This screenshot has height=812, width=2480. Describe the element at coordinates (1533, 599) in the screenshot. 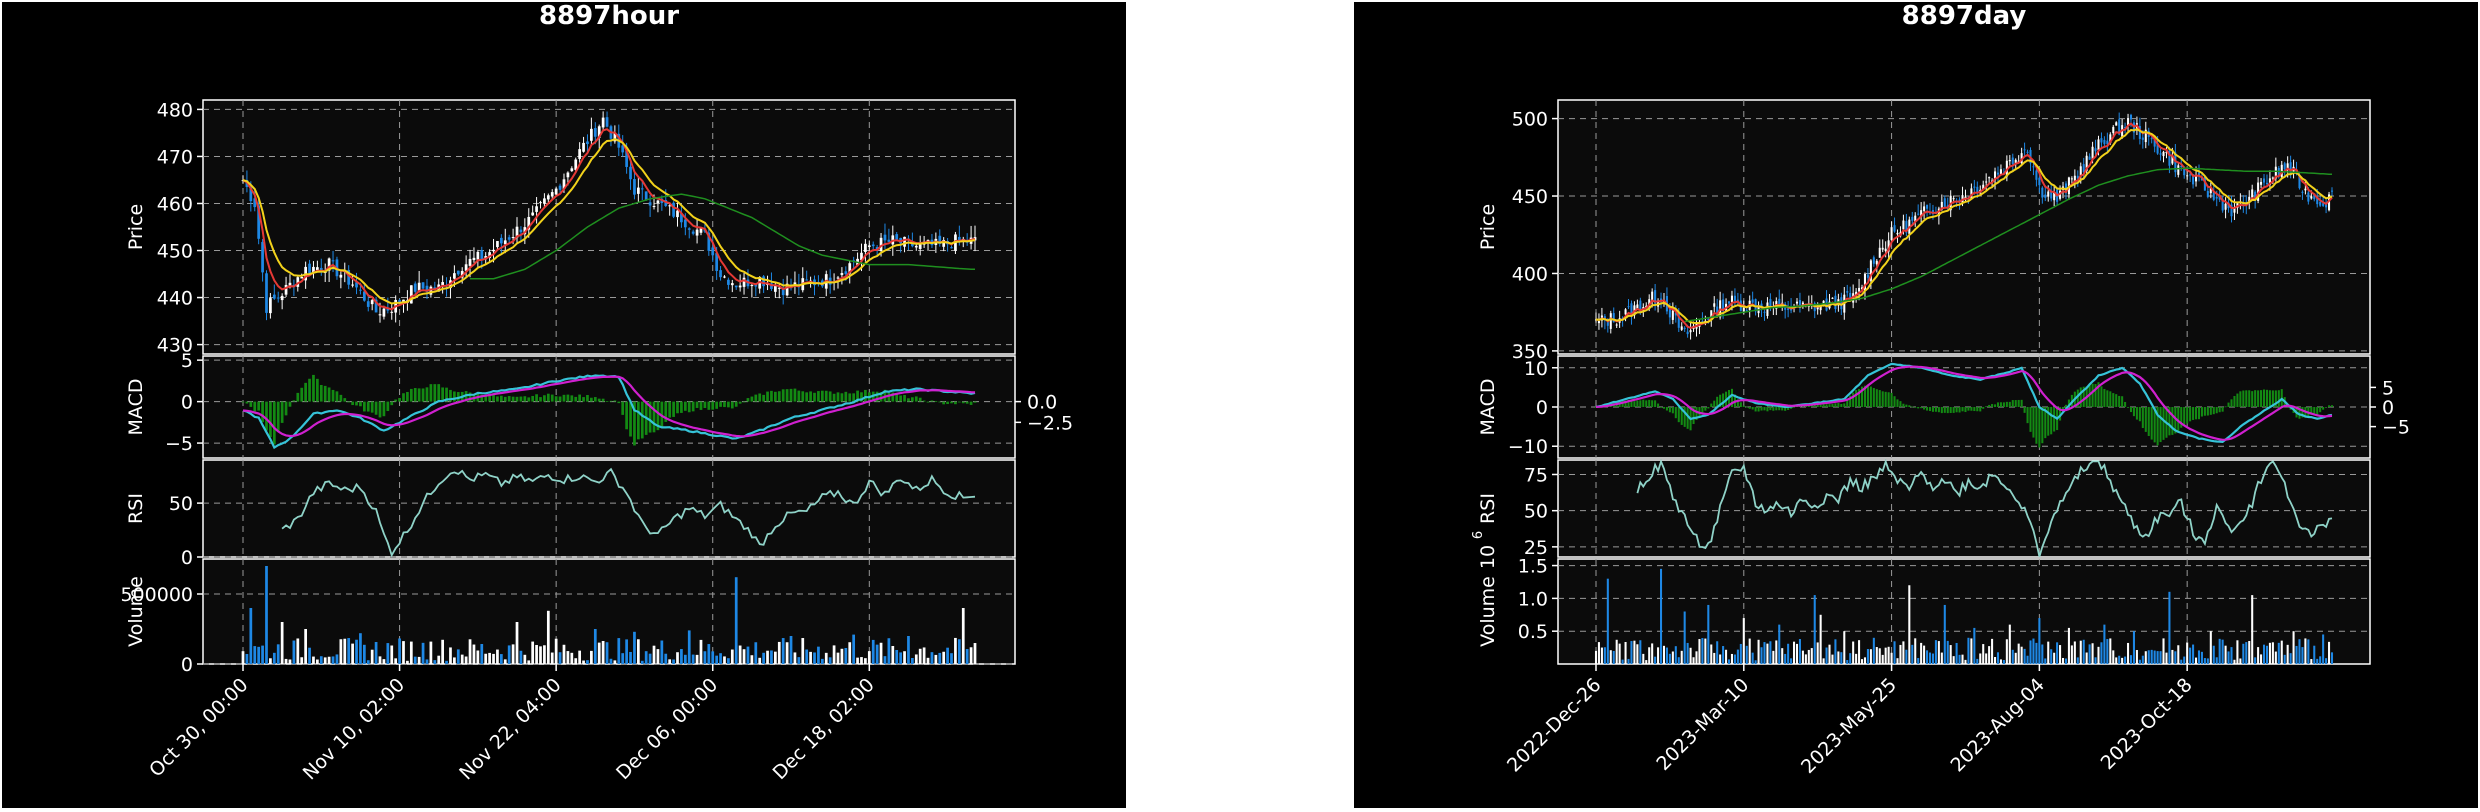

I see `y-tick-label: 1.0` at that location.